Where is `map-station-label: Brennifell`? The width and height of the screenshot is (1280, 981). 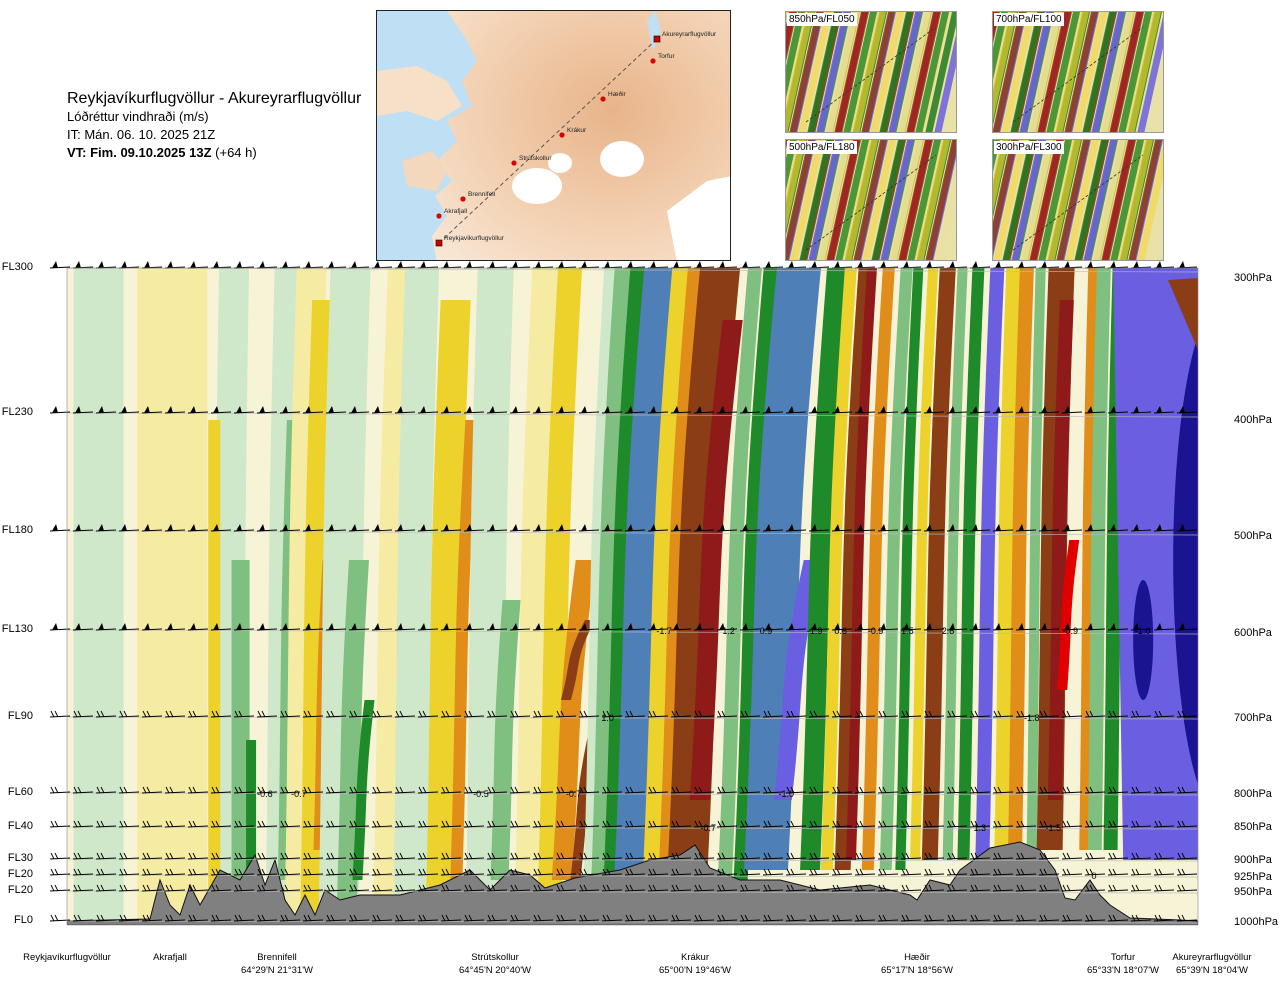 map-station-label: Brennifell is located at coordinates (482, 194).